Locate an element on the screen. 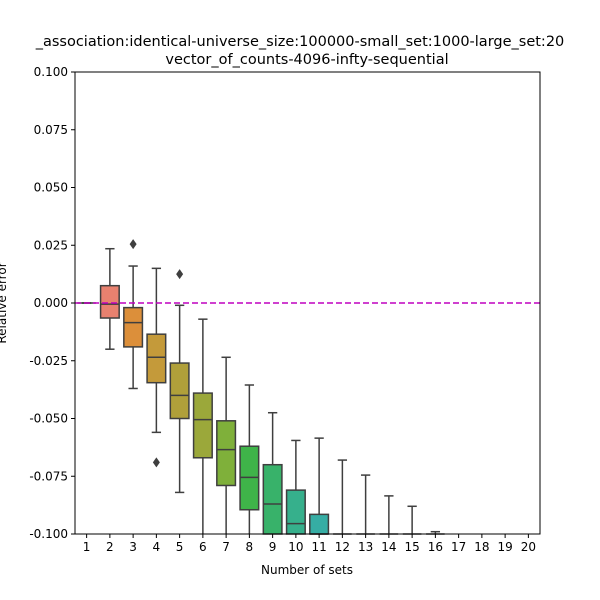  x-tick-label: 3 is located at coordinates (133, 547).